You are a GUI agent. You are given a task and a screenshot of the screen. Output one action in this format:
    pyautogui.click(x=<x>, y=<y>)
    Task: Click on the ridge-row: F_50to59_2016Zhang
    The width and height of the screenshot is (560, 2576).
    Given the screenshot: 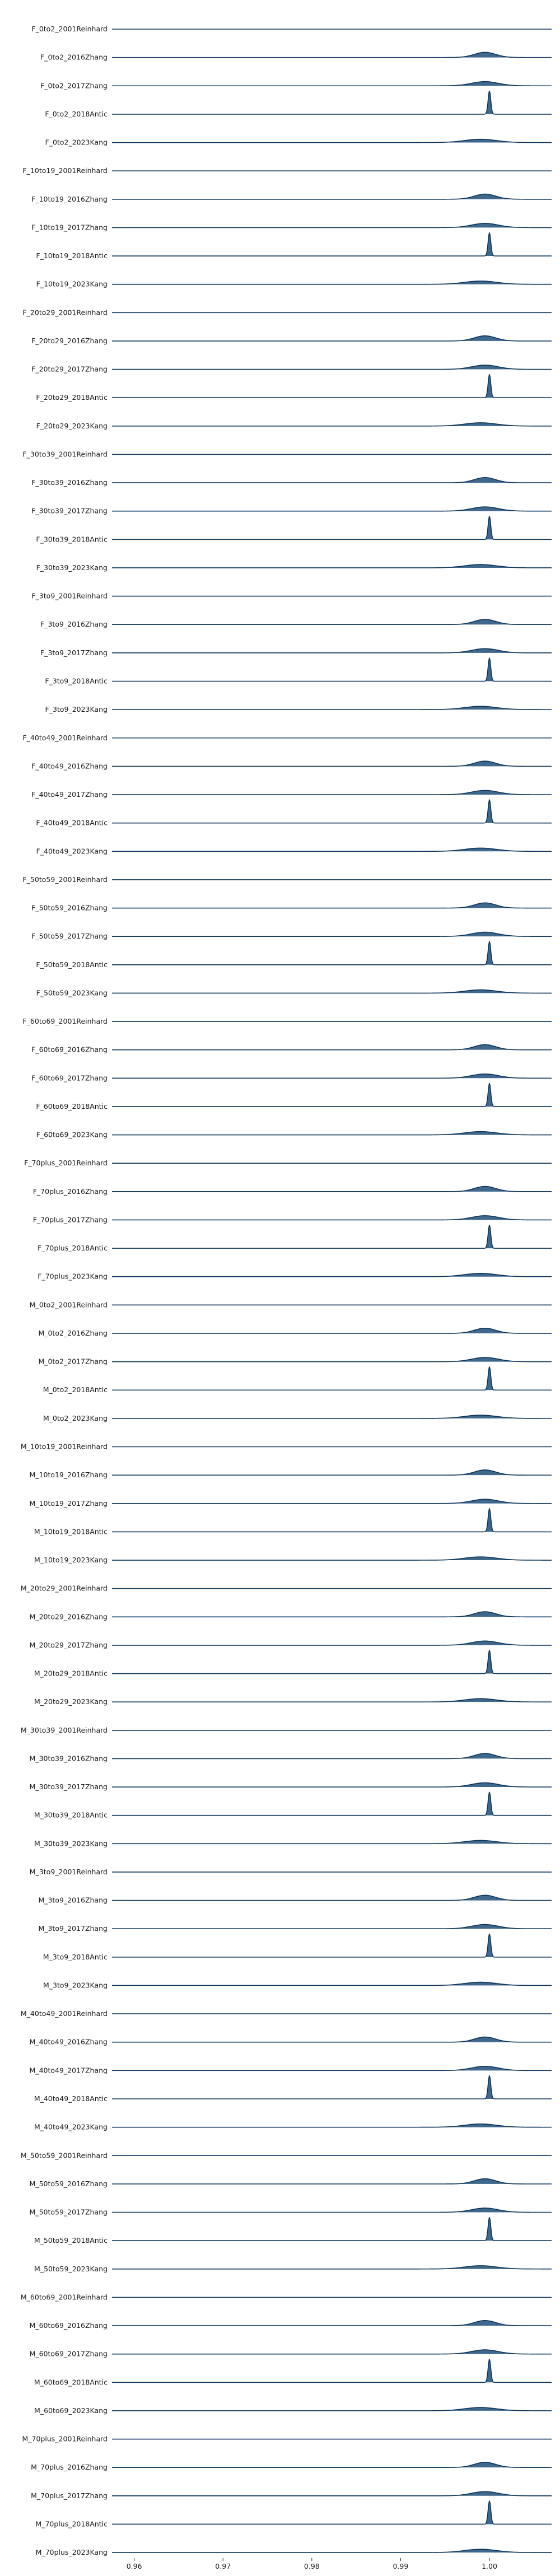 What is the action you would take?
    pyautogui.click(x=292, y=907)
    